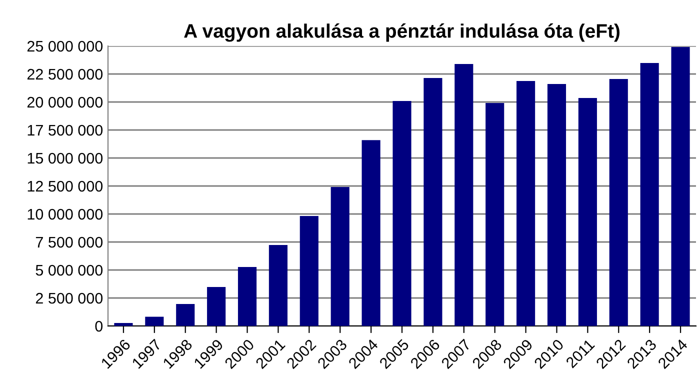 Image resolution: width=698 pixels, height=377 pixels. I want to click on y-tick-label: 0, so click(99, 326).